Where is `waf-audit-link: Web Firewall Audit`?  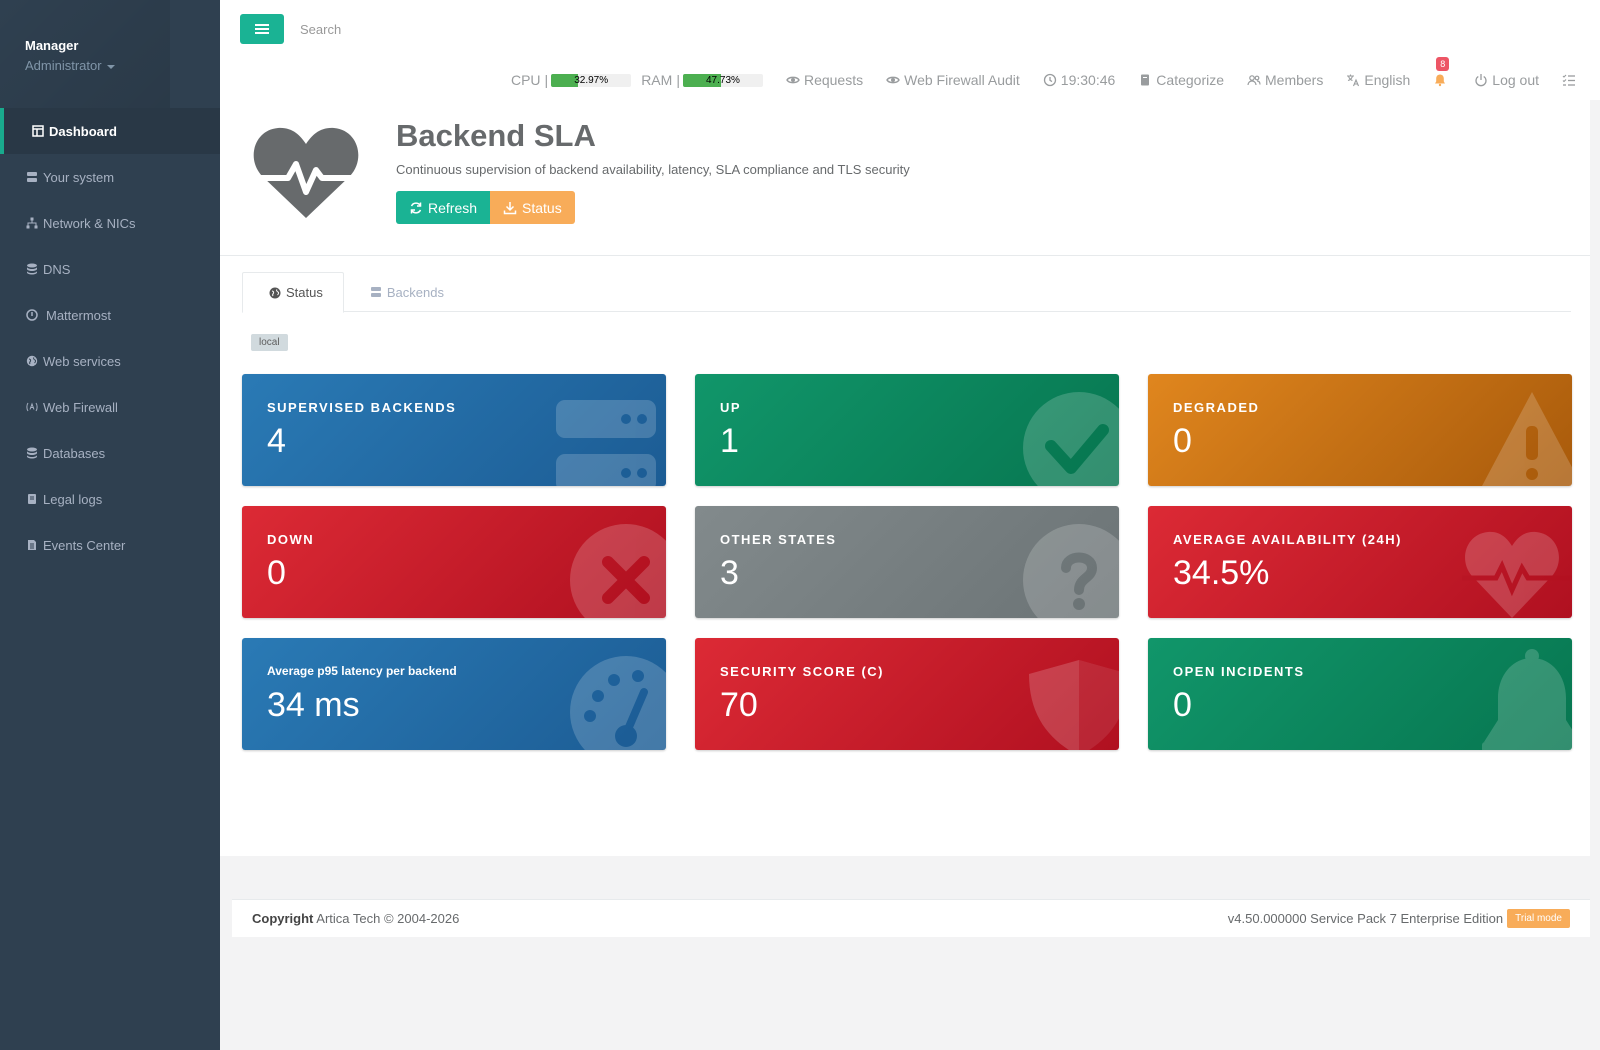 waf-audit-link: Web Firewall Audit is located at coordinates (953, 80).